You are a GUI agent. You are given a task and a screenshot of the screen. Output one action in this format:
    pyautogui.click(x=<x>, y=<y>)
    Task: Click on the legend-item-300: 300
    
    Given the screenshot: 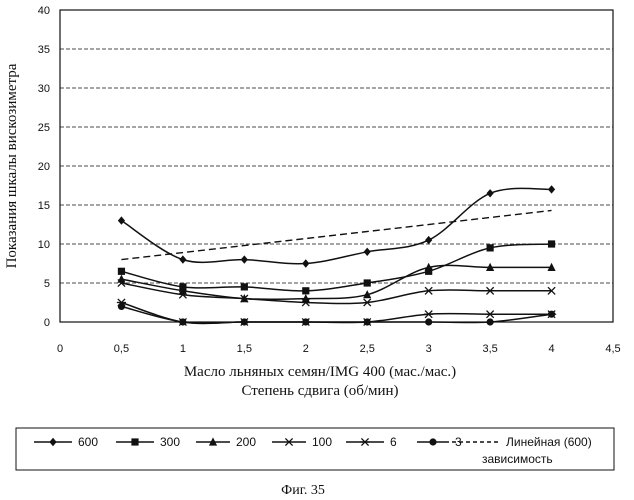 What is the action you would take?
    pyautogui.click(x=148, y=442)
    